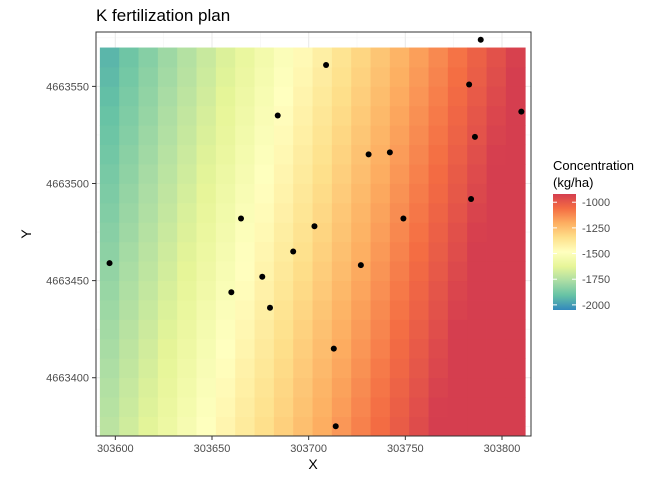  Describe the element at coordinates (596, 306) in the screenshot. I see `legend-tick-label: -2000` at that location.